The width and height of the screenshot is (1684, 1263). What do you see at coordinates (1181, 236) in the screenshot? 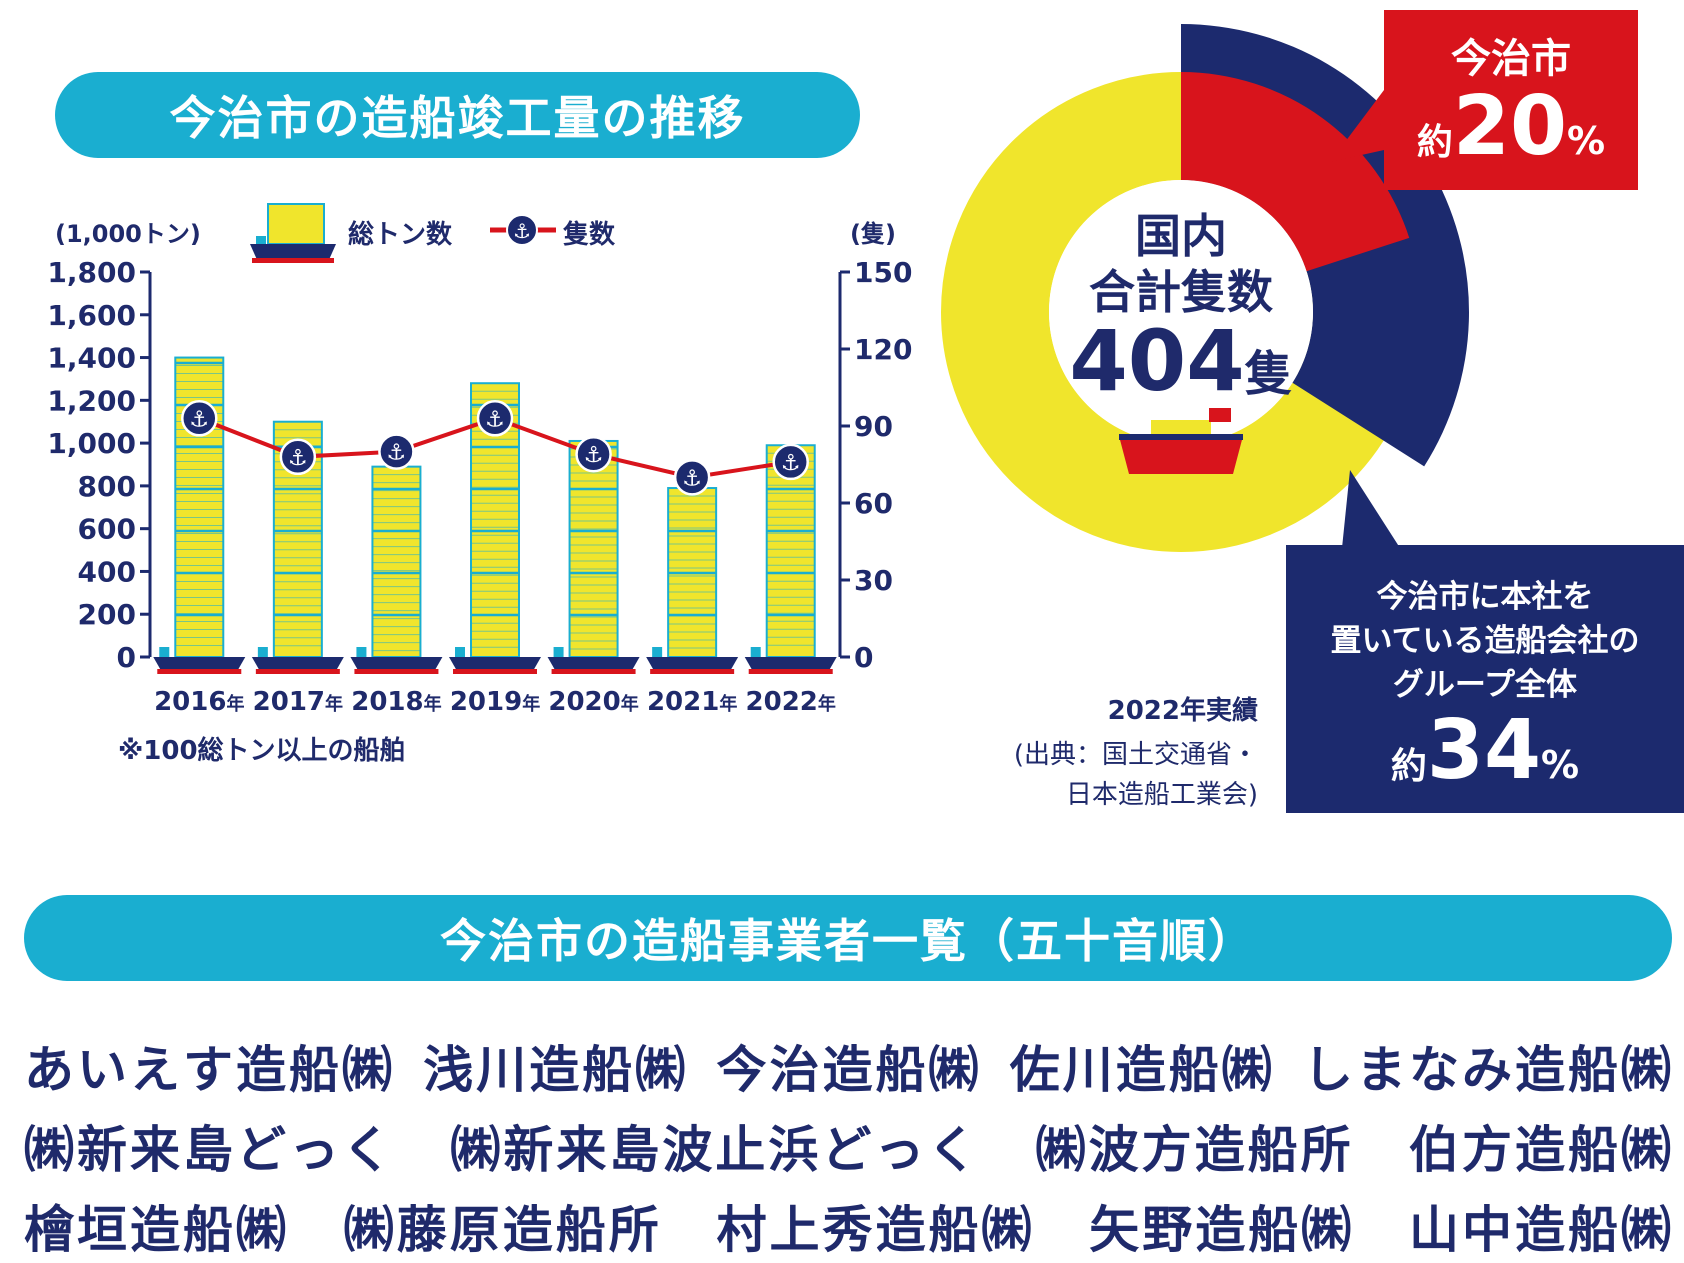
I see `donut-center-line1: 国内` at bounding box center [1181, 236].